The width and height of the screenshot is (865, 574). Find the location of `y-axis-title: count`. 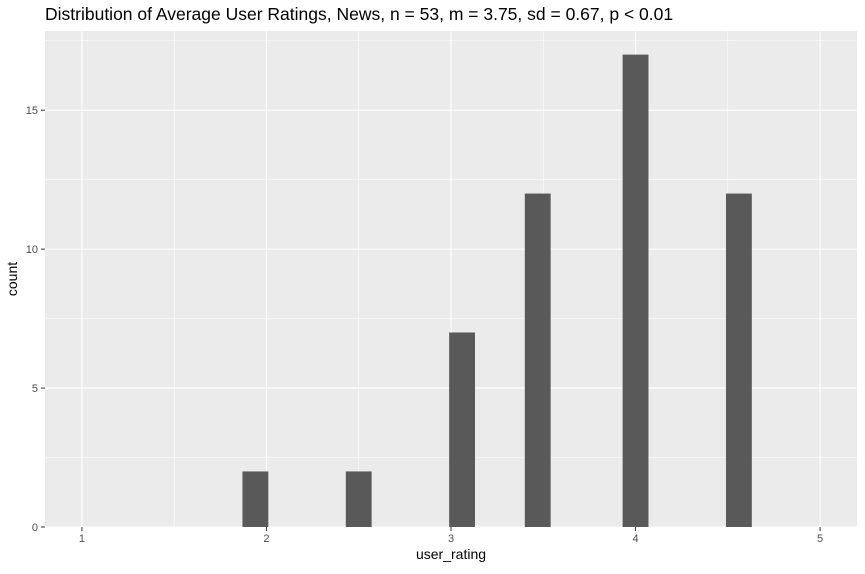

y-axis-title: count is located at coordinates (12, 279).